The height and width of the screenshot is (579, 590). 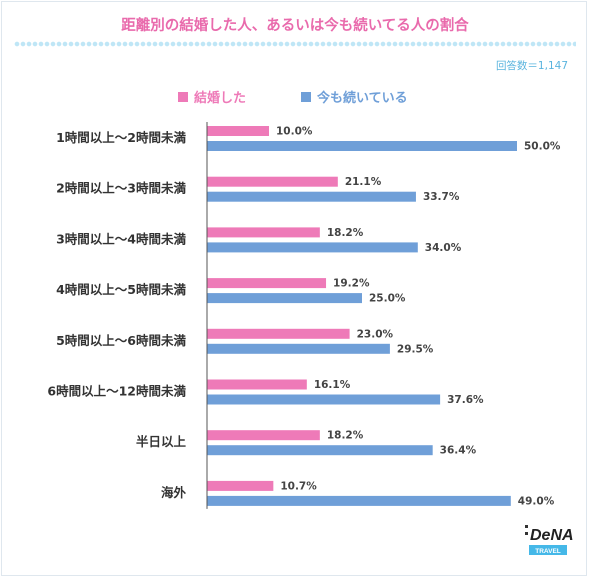 I want to click on data-label: 10.7%, so click(x=298, y=486).